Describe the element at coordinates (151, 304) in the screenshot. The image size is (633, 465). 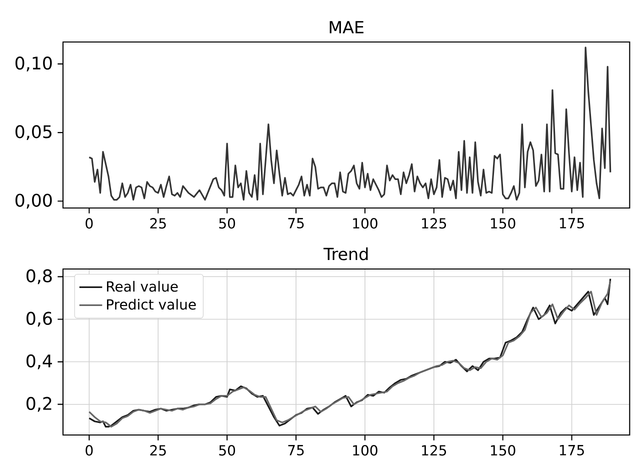
I see `legend-label: Predict value` at that location.